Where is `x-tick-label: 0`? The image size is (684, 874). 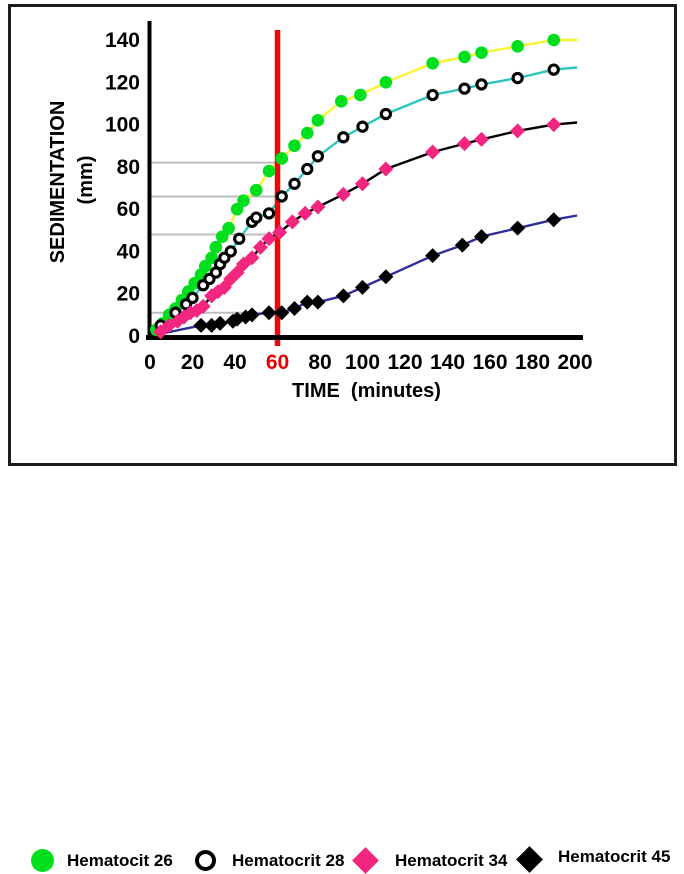
x-tick-label: 0 is located at coordinates (150, 362).